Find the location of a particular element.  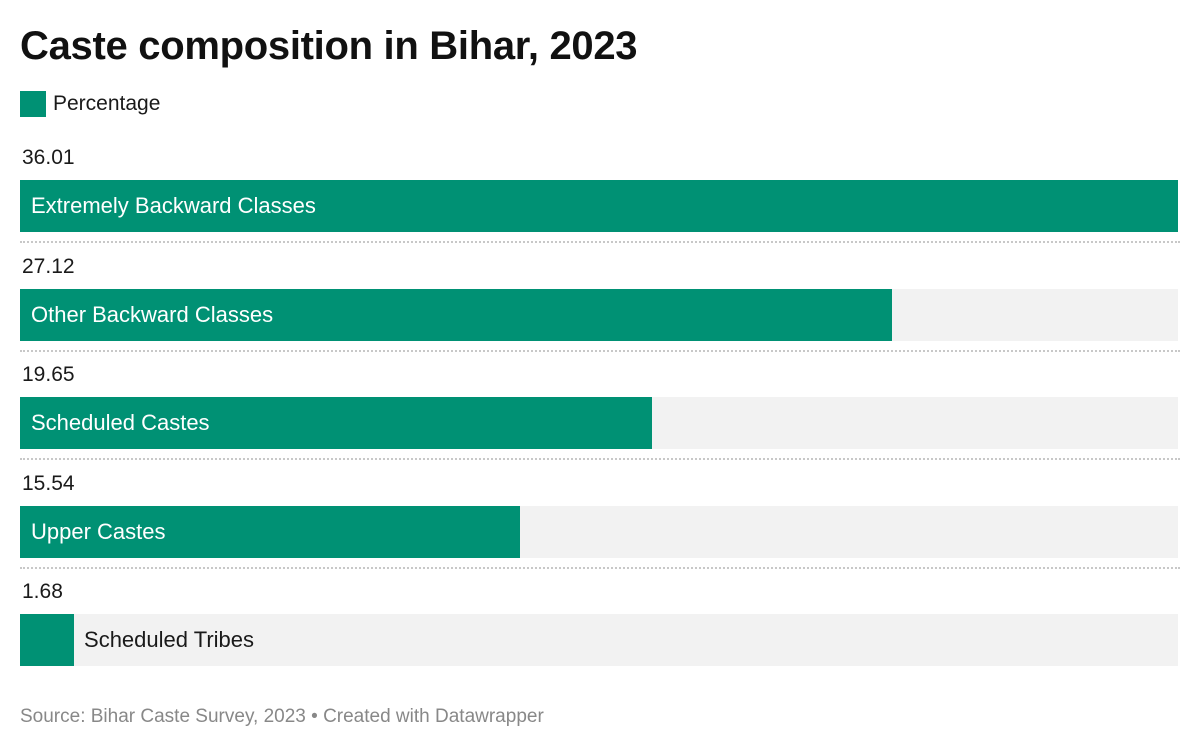

category-label: Scheduled Tribes is located at coordinates (169, 639).